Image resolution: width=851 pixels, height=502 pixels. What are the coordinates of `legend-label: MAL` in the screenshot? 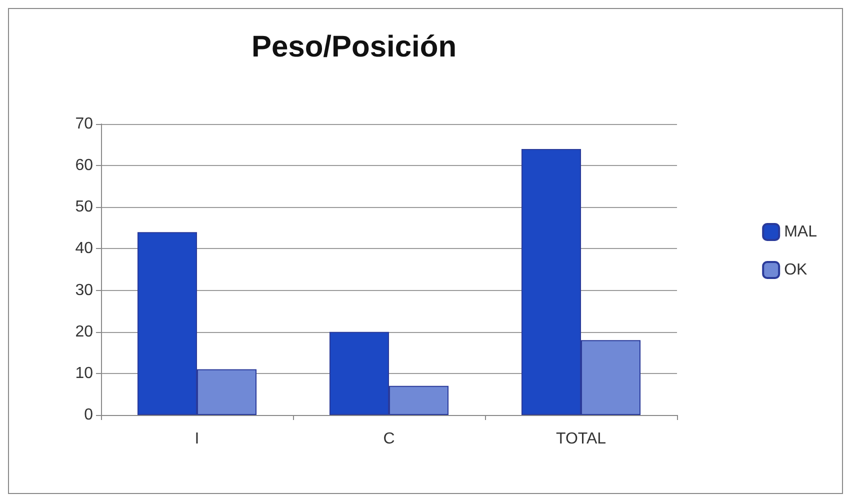 It's located at (801, 232).